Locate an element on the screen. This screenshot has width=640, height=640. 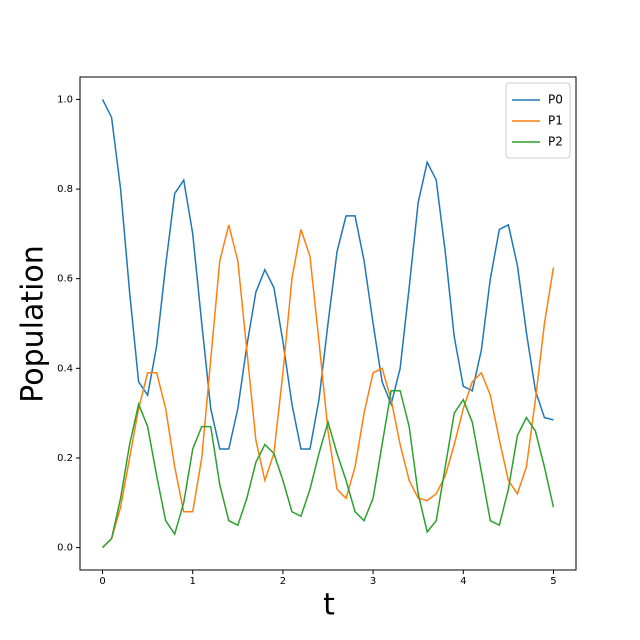
y-tick-label: 0.4 is located at coordinates (65, 368).